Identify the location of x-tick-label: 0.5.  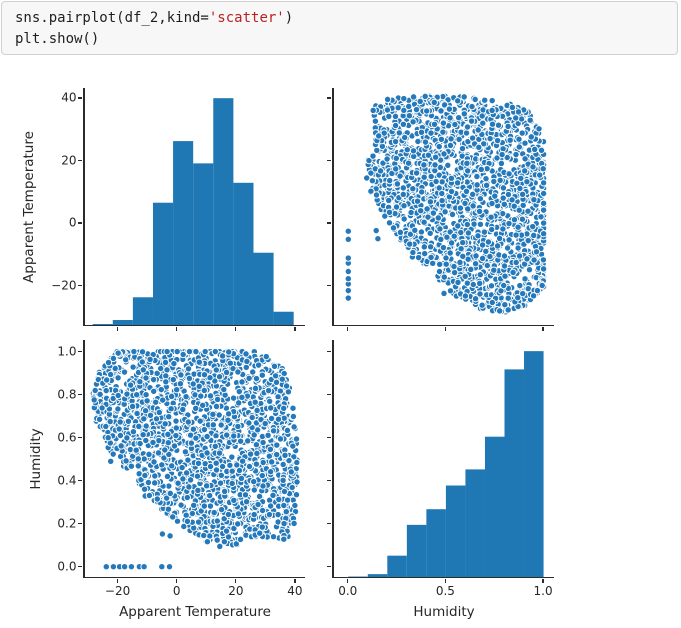
(445, 591).